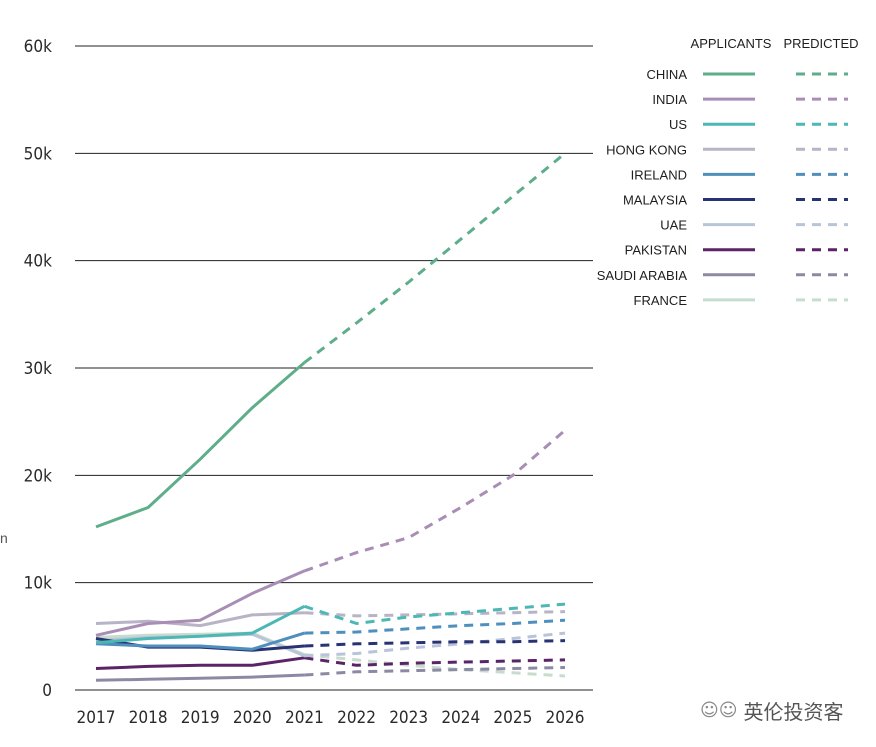 This screenshot has width=876, height=747. Describe the element at coordinates (38, 154) in the screenshot. I see `y-tick-label: 50k` at that location.